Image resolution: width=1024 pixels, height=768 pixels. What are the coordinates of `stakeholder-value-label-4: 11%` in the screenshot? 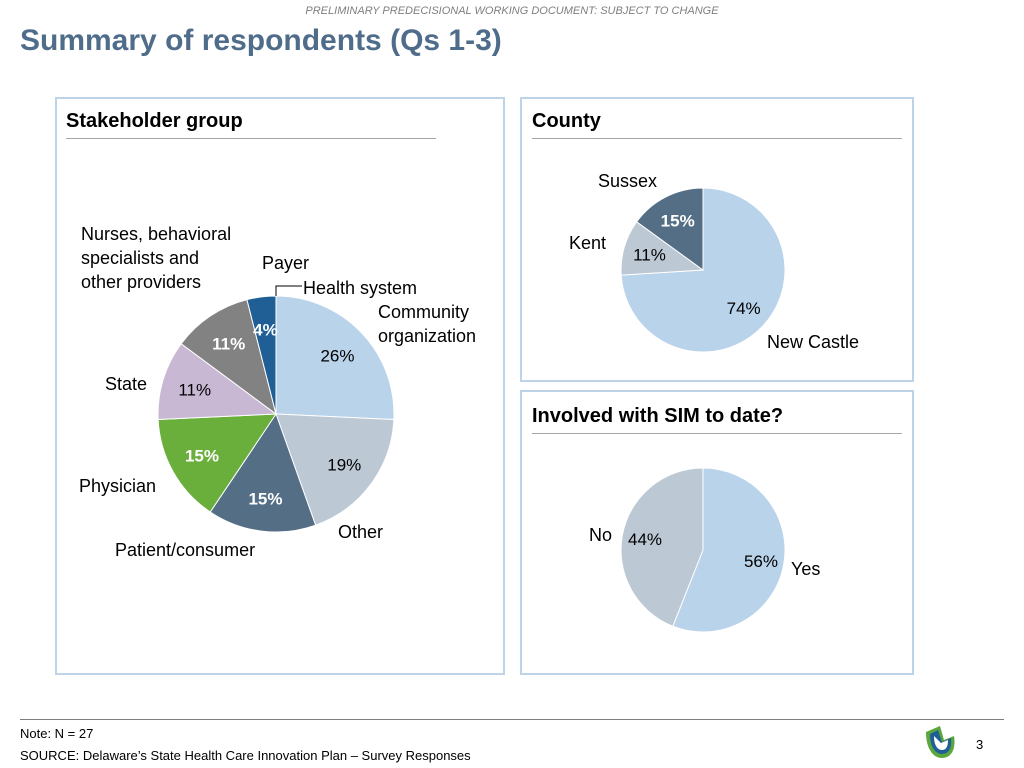 It's located at (194, 389).